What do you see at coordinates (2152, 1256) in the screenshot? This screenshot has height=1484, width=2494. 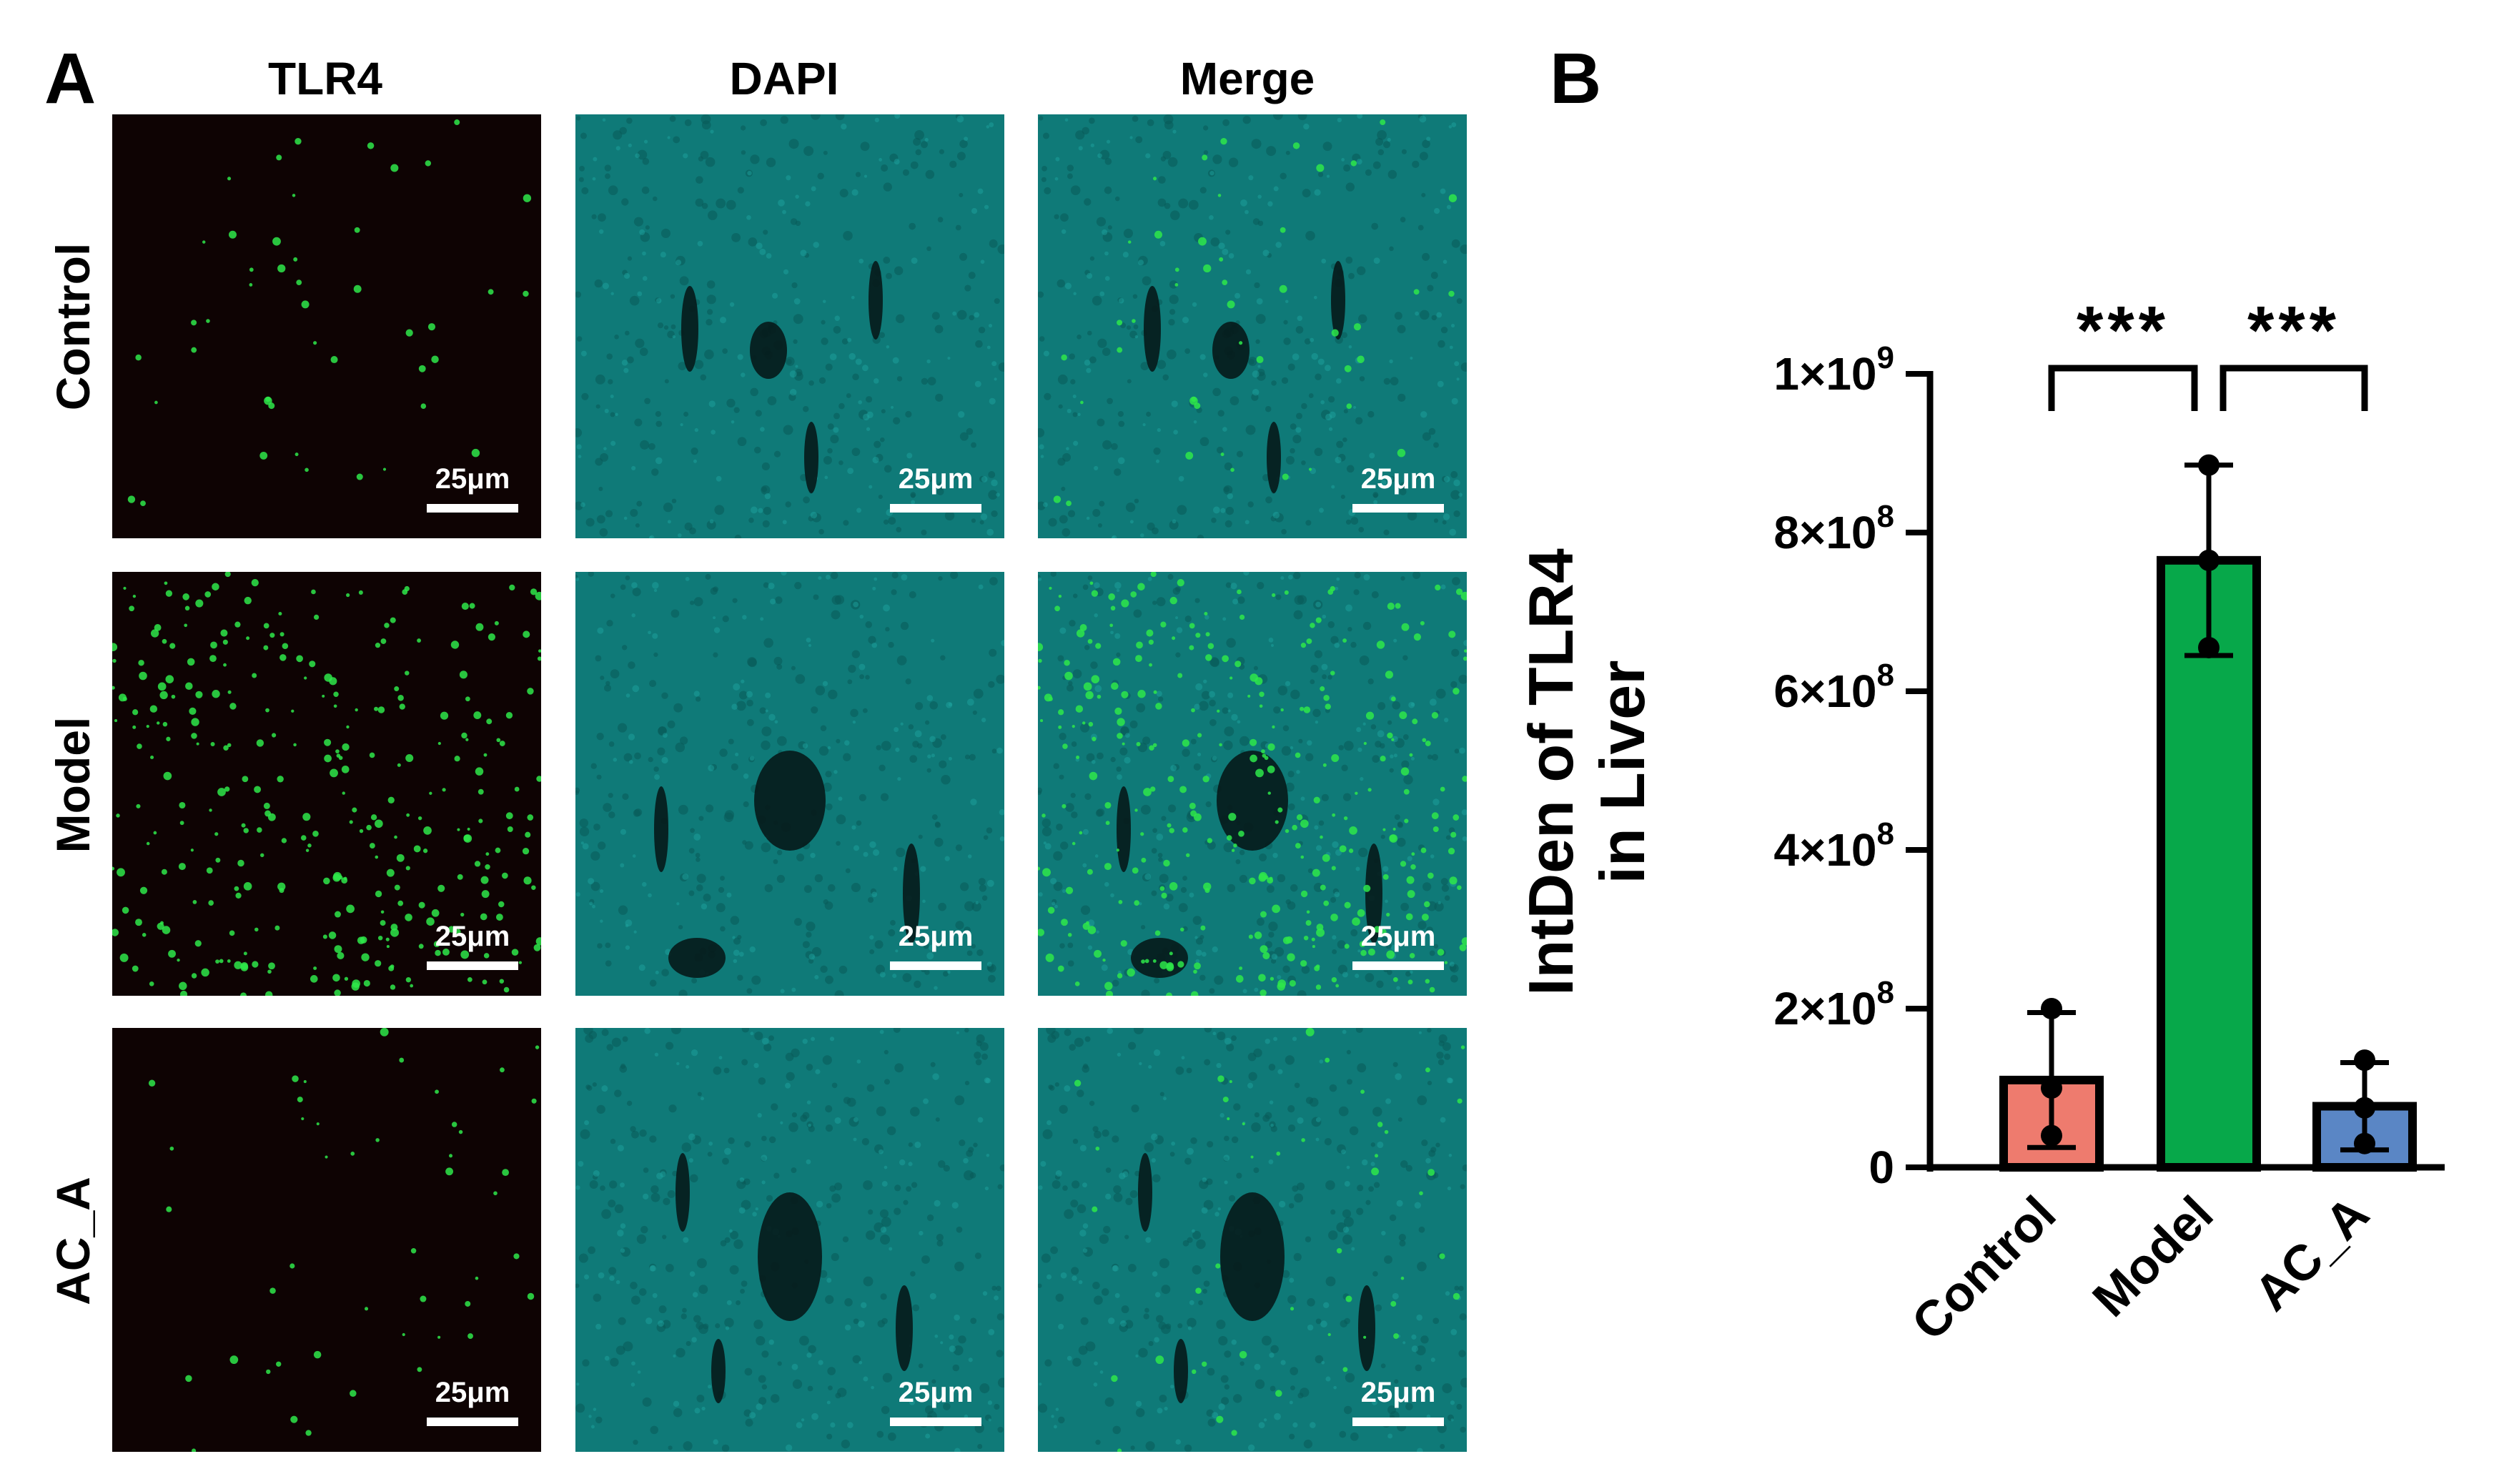 I see `x-tick-label-model: Model` at bounding box center [2152, 1256].